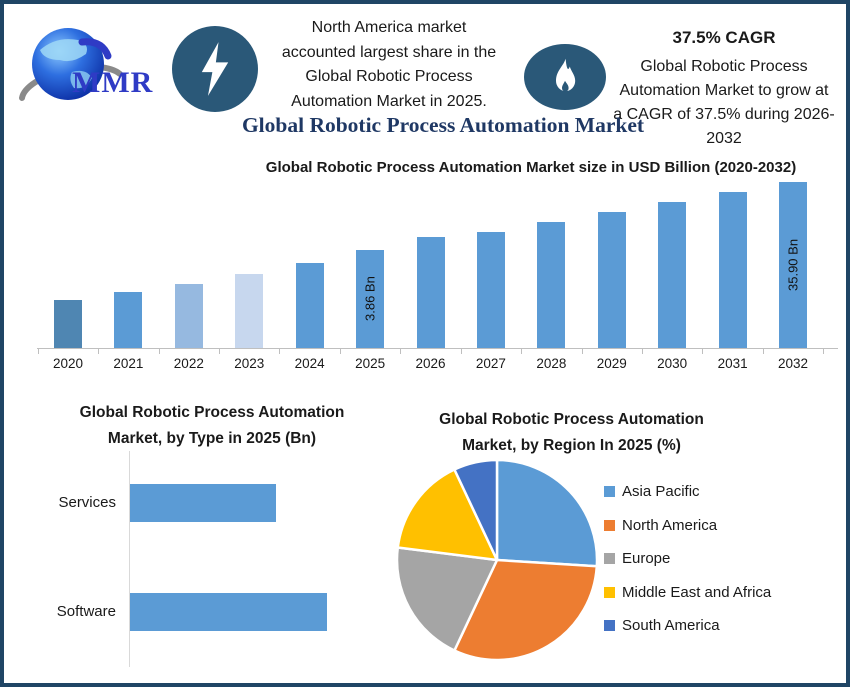 The height and width of the screenshot is (687, 850). I want to click on bar-2026, so click(430, 292).